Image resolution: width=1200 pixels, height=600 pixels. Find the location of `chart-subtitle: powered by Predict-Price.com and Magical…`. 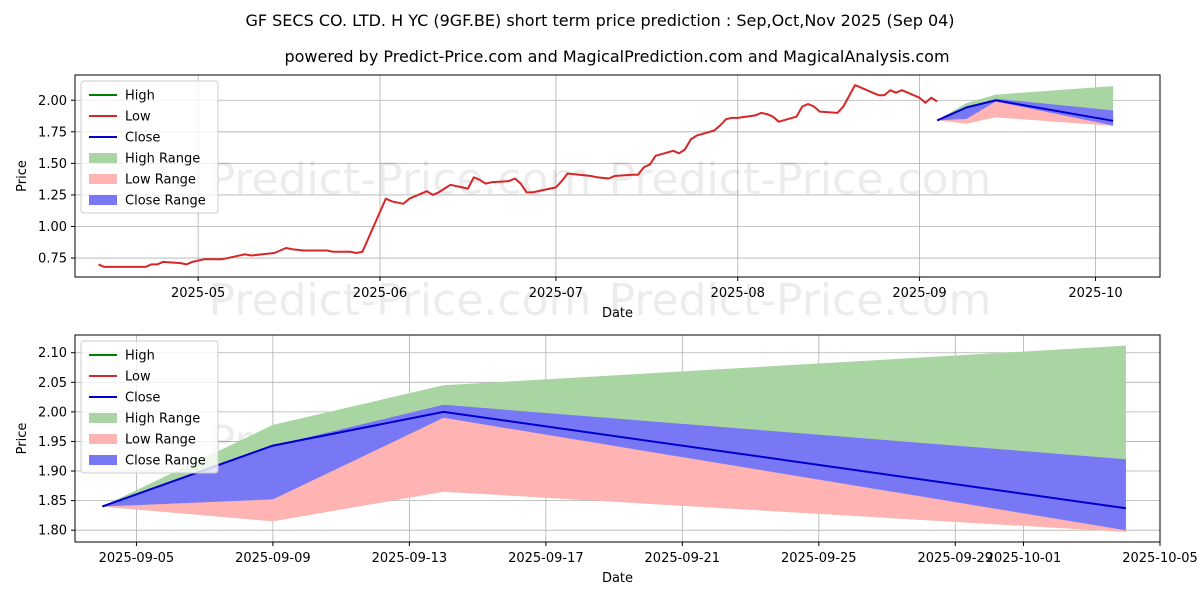

chart-subtitle: powered by Predict-Price.com and Magical… is located at coordinates (616, 56).